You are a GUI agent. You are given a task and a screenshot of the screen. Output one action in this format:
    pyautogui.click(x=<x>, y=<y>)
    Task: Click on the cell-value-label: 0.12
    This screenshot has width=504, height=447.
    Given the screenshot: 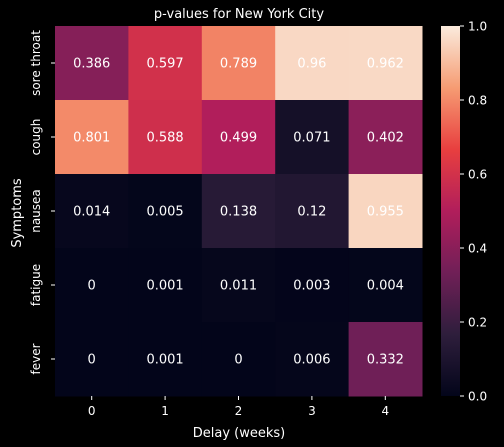 What is the action you would take?
    pyautogui.click(x=311, y=212)
    